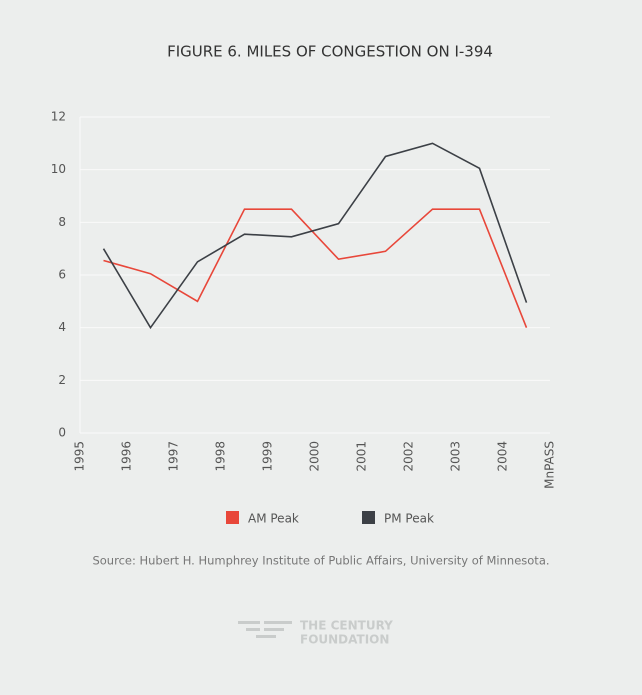 Image resolution: width=642 pixels, height=695 pixels. Describe the element at coordinates (62, 380) in the screenshot. I see `y-tick-label: 2` at that location.